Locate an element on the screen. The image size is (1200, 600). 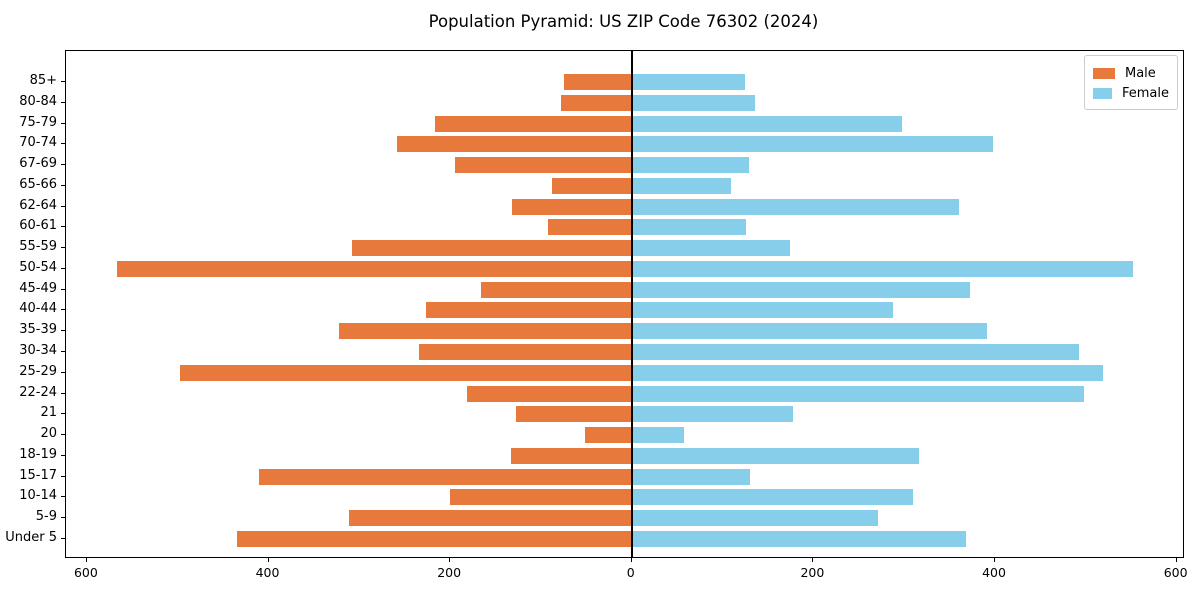
legend-item-male: Male is located at coordinates (1131, 73).